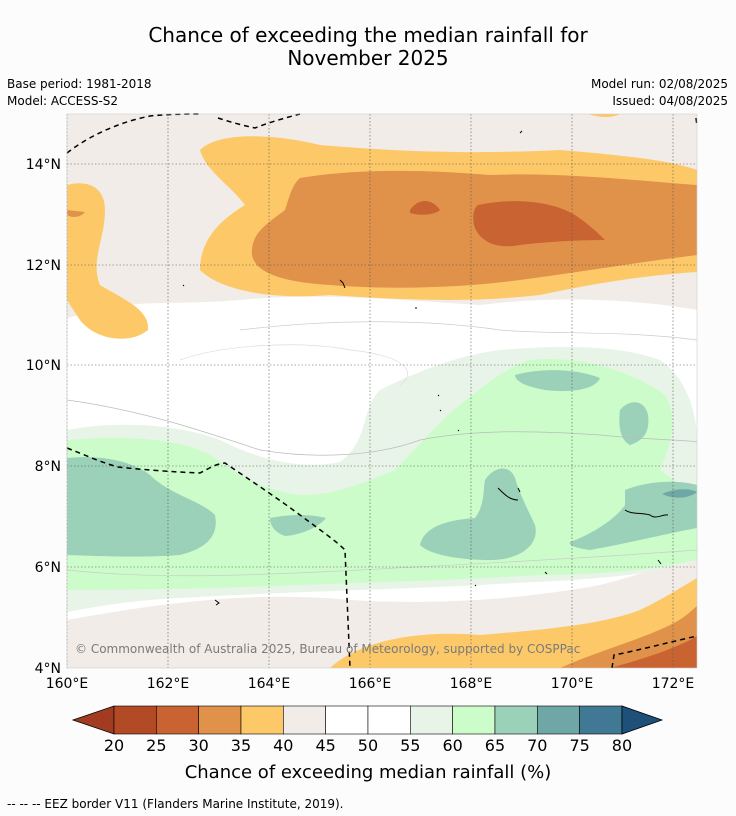  What do you see at coordinates (241, 745) in the screenshot?
I see `colorbar-tick-label: 35` at bounding box center [241, 745].